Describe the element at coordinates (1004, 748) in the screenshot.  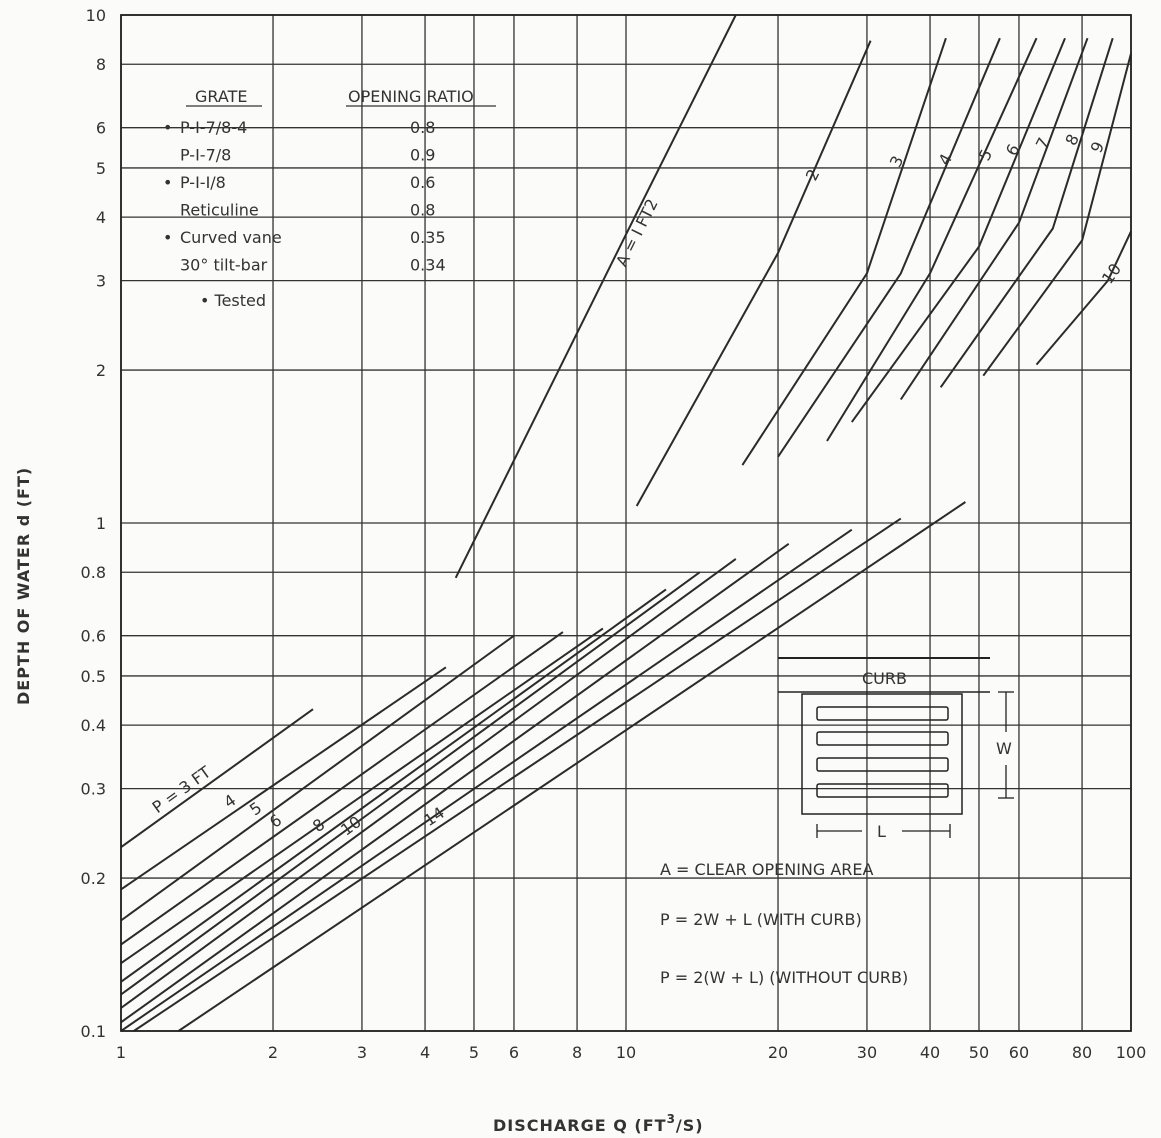
I see `w-dimension-label: W` at that location.